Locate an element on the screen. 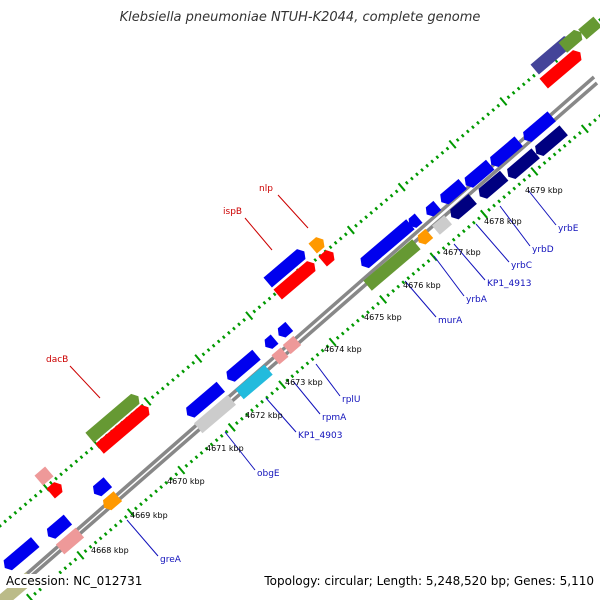 Image resolution: width=600 pixels, height=600 pixels. feature-kp1-4913-gene is located at coordinates (433, 208).